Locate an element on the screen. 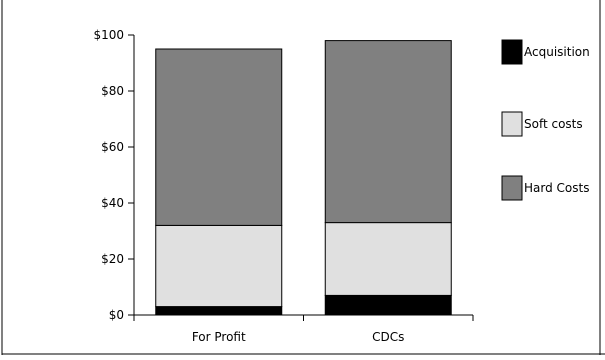  y-tick-label: $40 is located at coordinates (112, 203).